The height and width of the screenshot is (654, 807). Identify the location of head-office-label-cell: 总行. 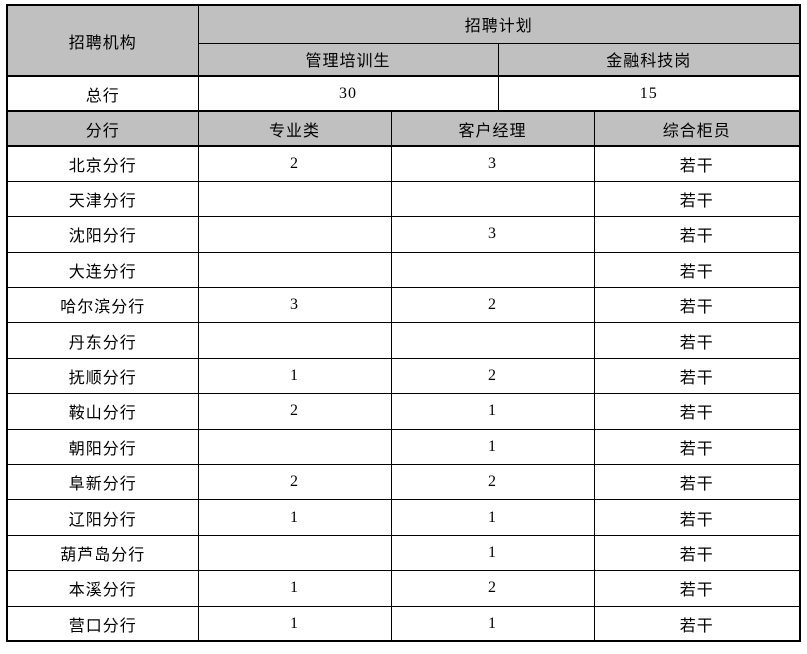
(102, 93).